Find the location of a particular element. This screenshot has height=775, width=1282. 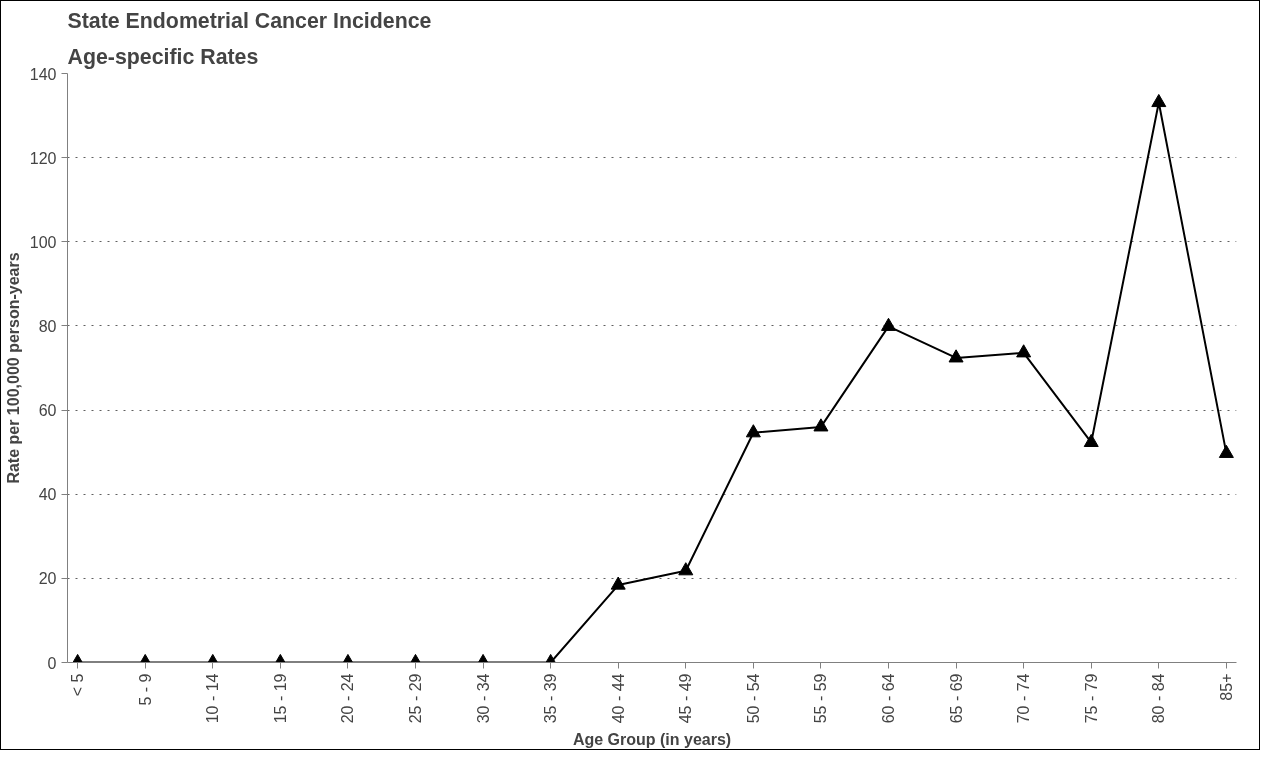

x-tick-label: 20 - 24 is located at coordinates (348, 698).